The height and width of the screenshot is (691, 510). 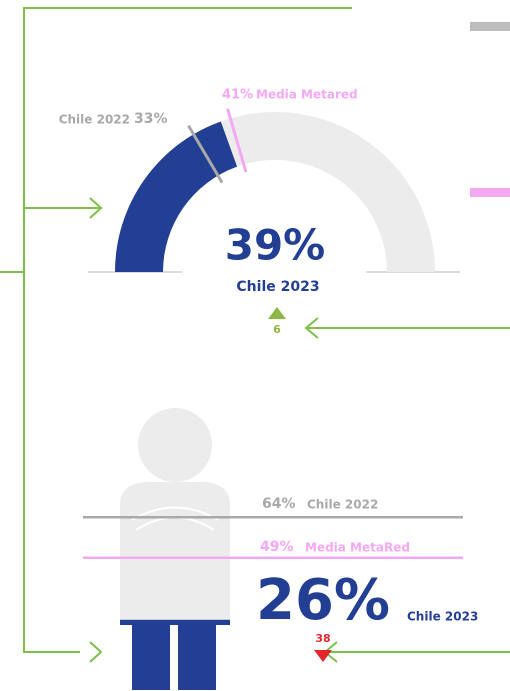 What do you see at coordinates (237, 140) in the screenshot?
I see `benchmark-marker` at bounding box center [237, 140].